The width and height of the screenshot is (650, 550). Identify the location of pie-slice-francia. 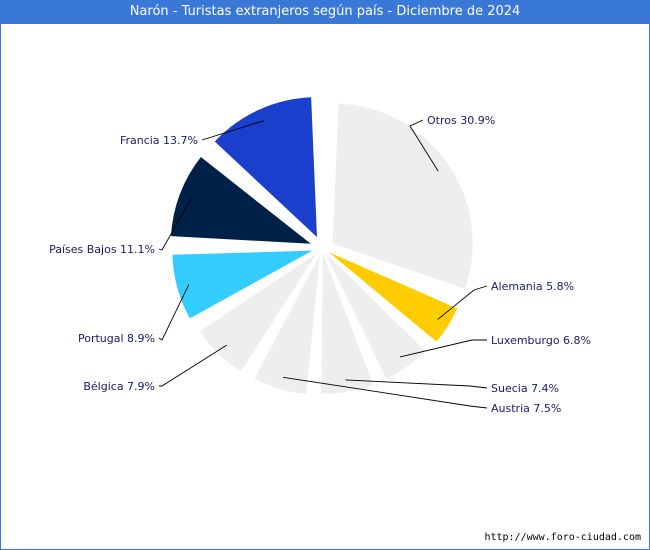
(265, 167).